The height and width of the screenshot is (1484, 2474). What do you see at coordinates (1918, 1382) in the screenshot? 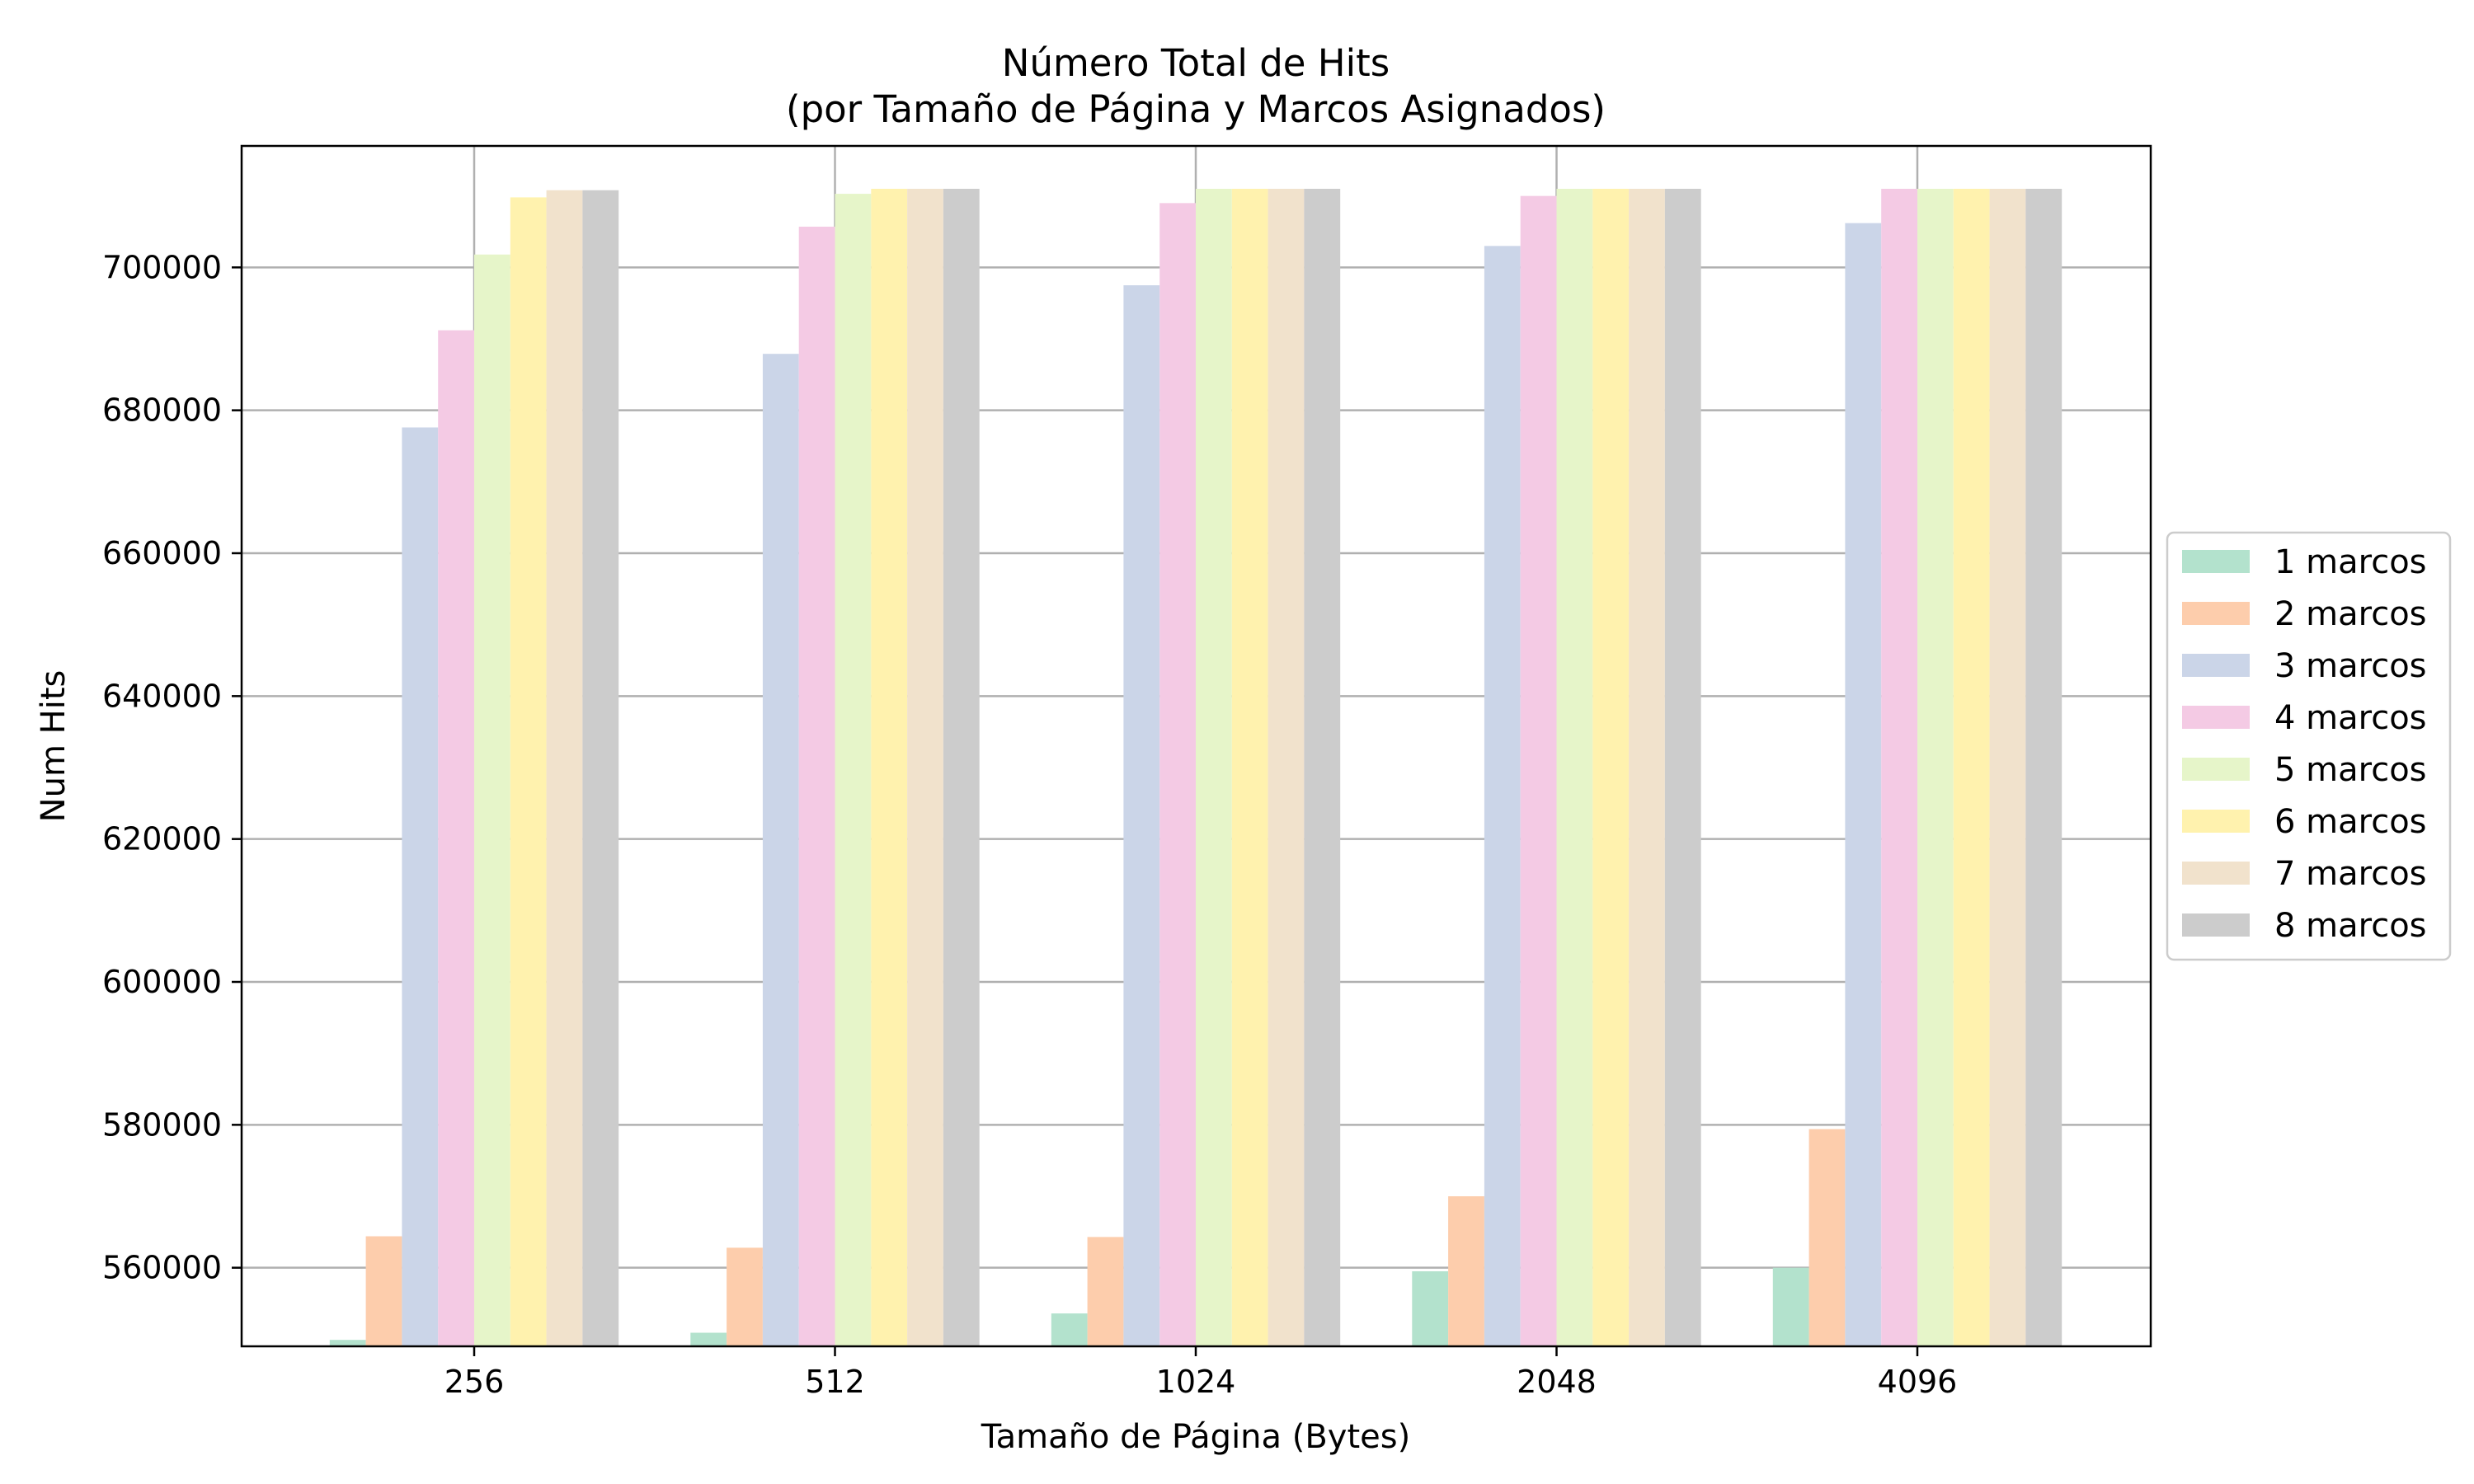
I see `x-tick-label: 4096` at bounding box center [1918, 1382].